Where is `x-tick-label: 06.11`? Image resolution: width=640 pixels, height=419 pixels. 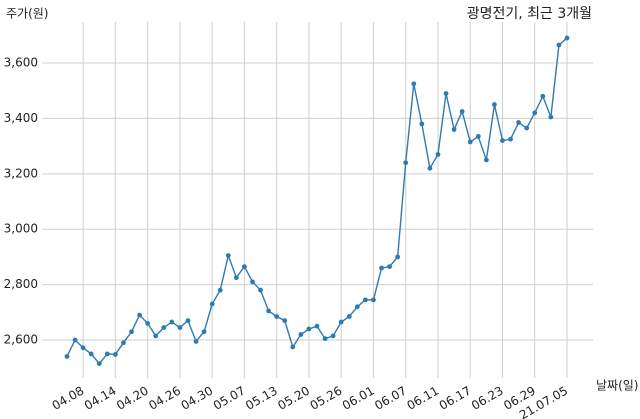
x-tick-label: 06.11 is located at coordinates (422, 398).